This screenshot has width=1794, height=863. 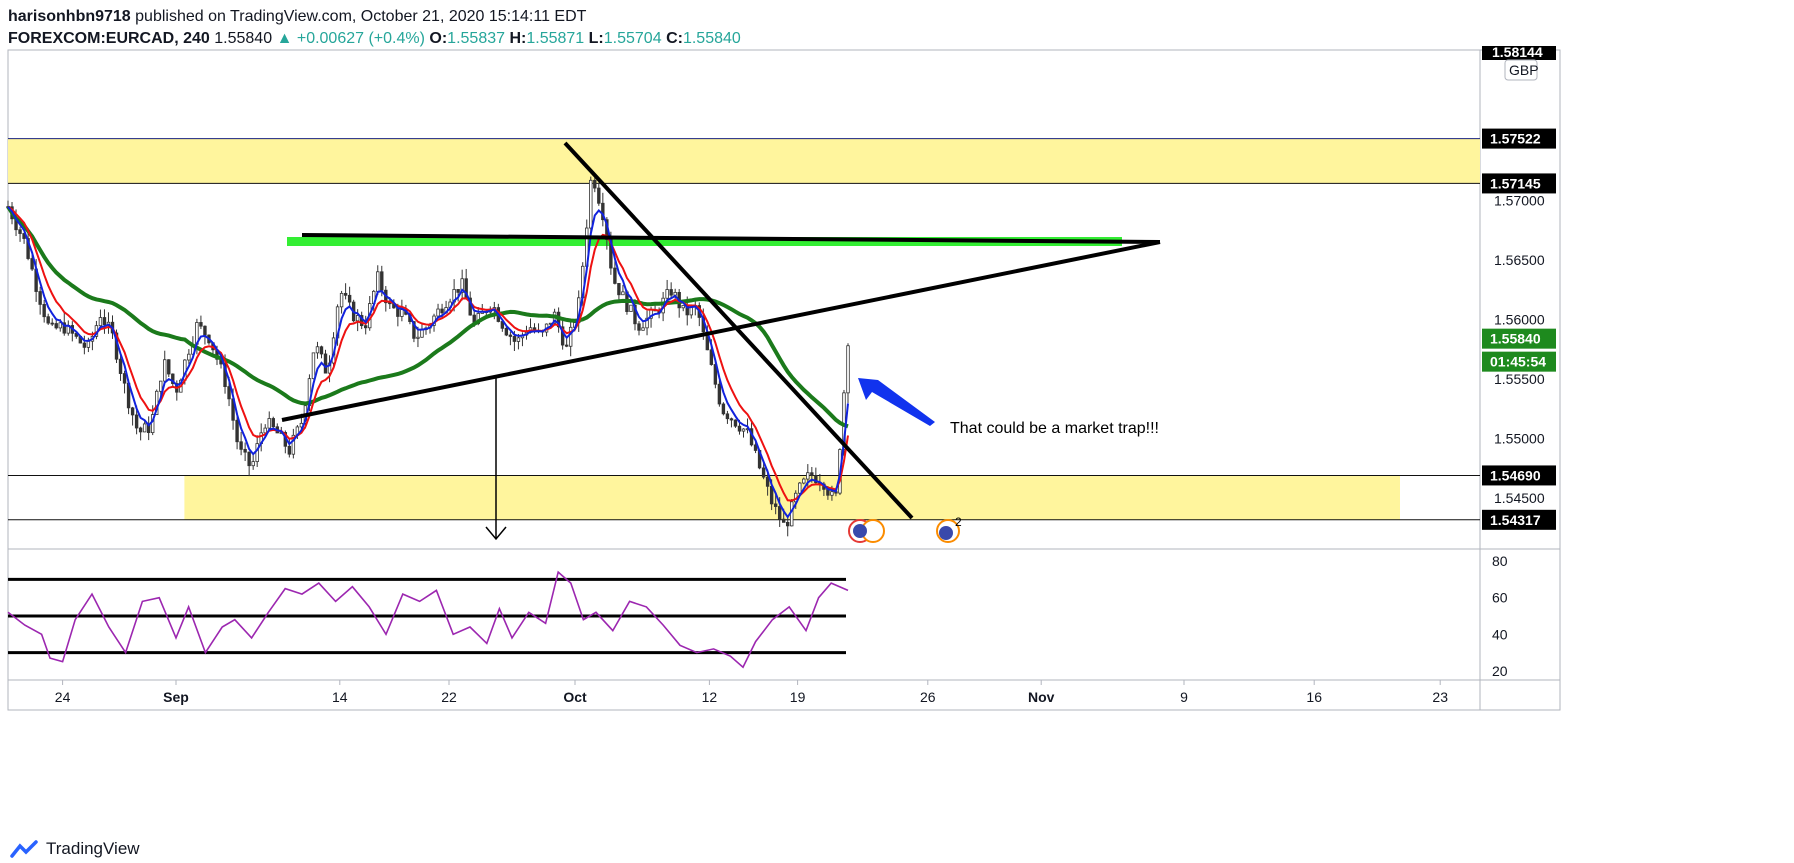 I want to click on resistance-zone, so click(x=744, y=161).